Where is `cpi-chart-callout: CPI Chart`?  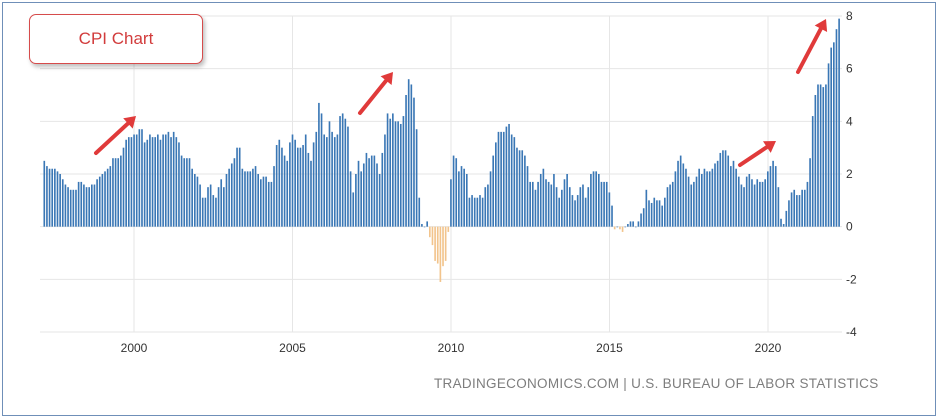 cpi-chart-callout: CPI Chart is located at coordinates (116, 39).